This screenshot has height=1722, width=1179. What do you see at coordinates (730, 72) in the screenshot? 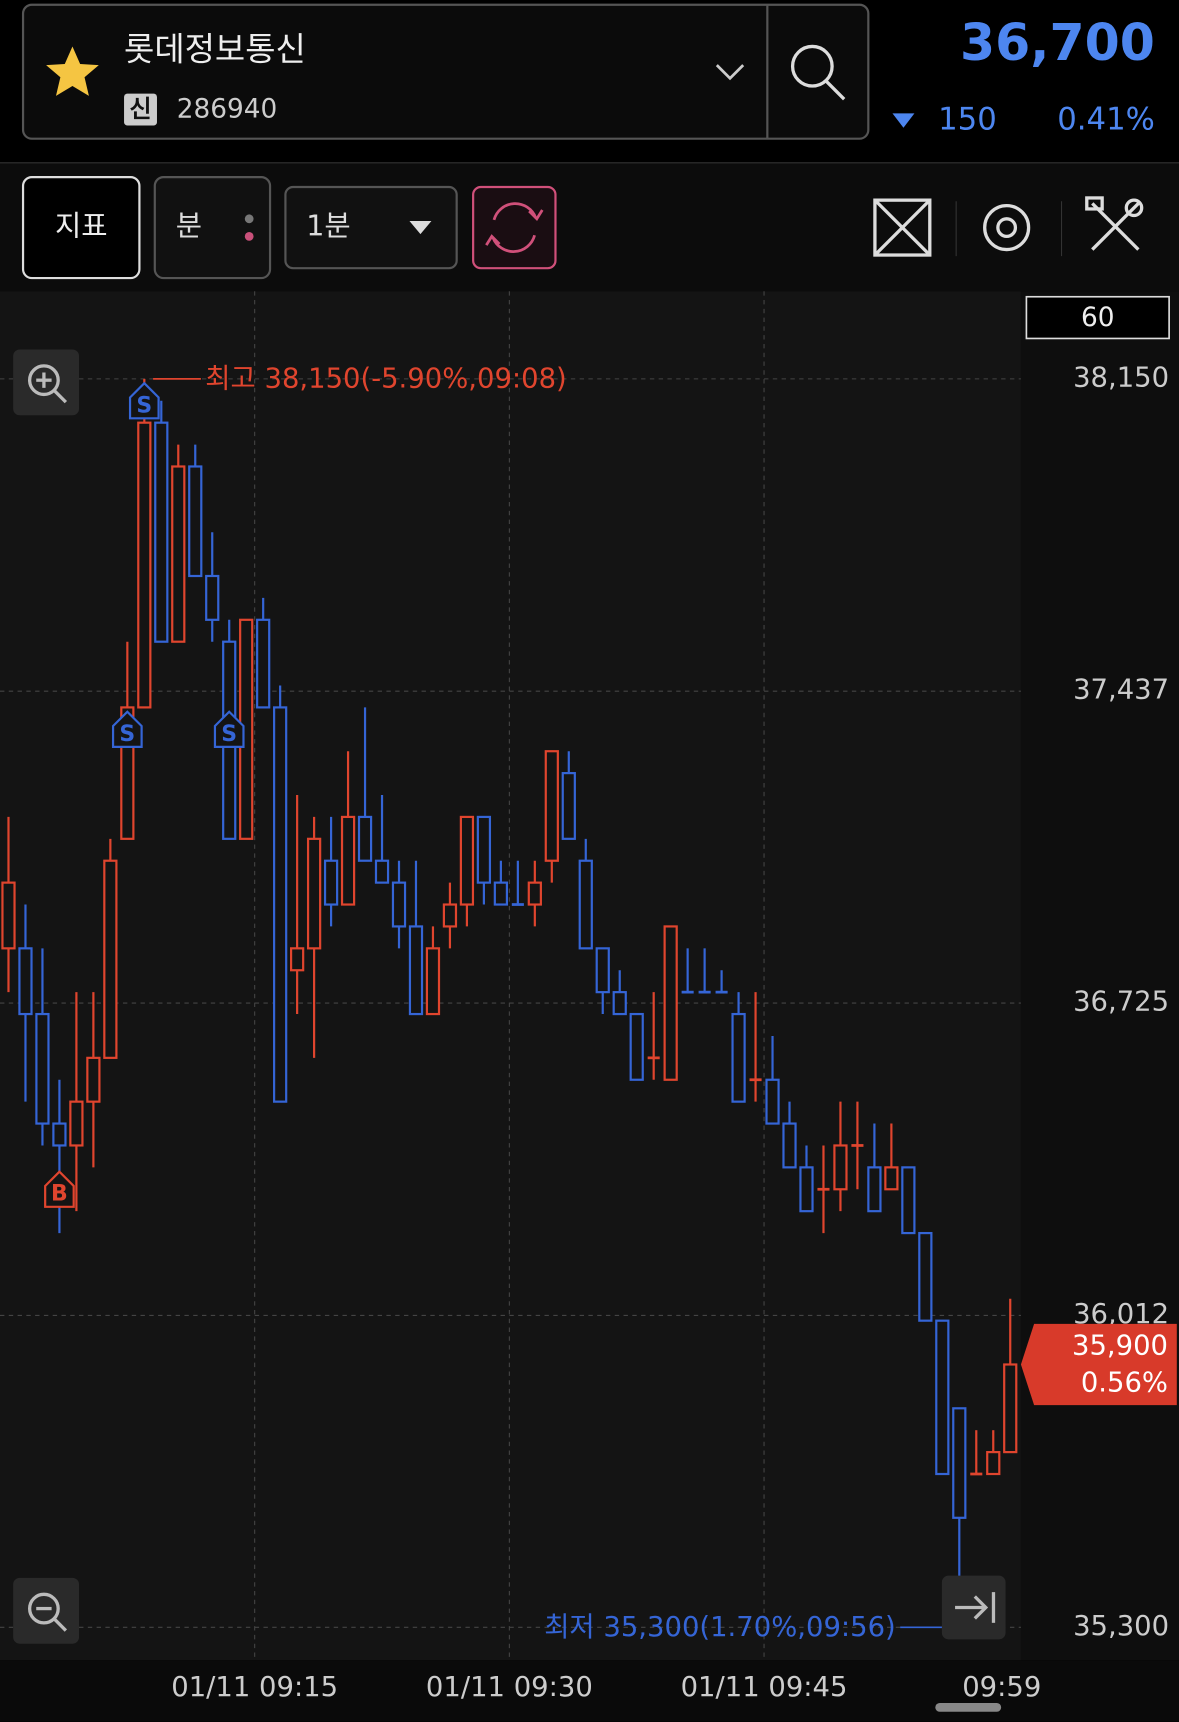
I see `dropdown-icon` at bounding box center [730, 72].